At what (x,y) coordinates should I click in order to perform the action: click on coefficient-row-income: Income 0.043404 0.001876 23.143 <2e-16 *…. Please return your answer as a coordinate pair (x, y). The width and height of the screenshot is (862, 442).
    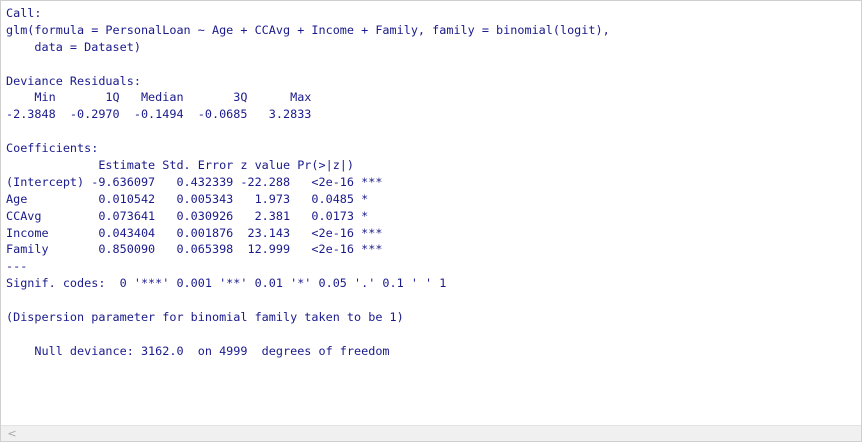
    Looking at the image, I should click on (194, 232).